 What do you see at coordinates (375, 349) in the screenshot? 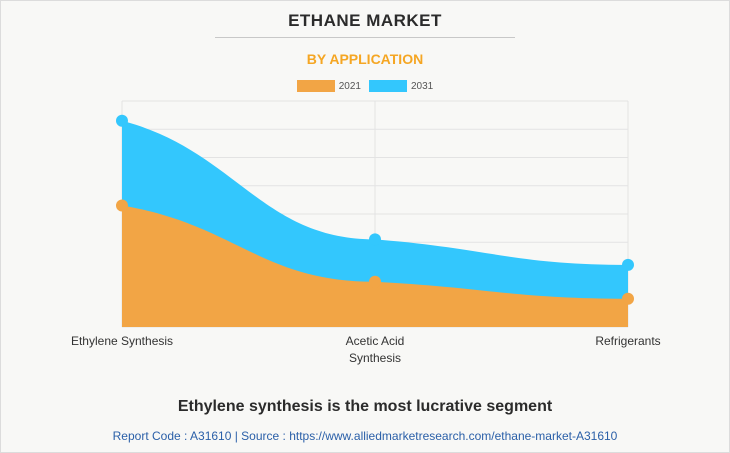
I see `x-tick-label: Acetic Acid Synthesis` at bounding box center [375, 349].